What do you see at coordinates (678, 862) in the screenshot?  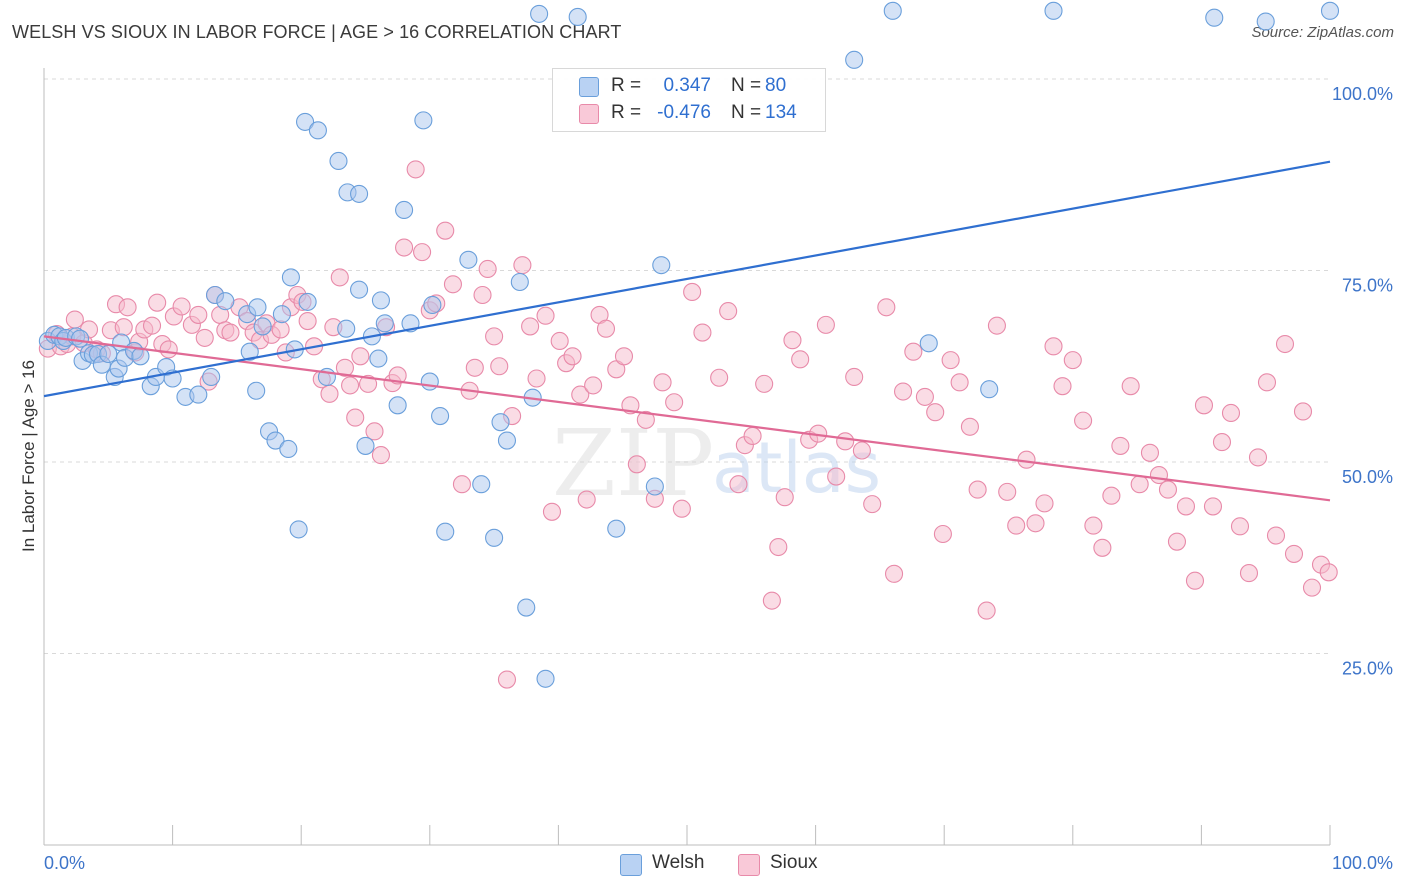 I see `bottom-welsh-label: Welsh` at bounding box center [678, 862].